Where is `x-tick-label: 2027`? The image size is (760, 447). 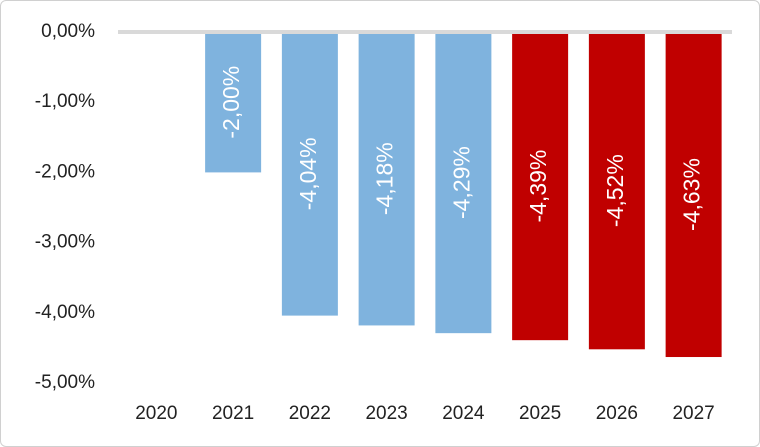 x-tick-label: 2027 is located at coordinates (693, 413).